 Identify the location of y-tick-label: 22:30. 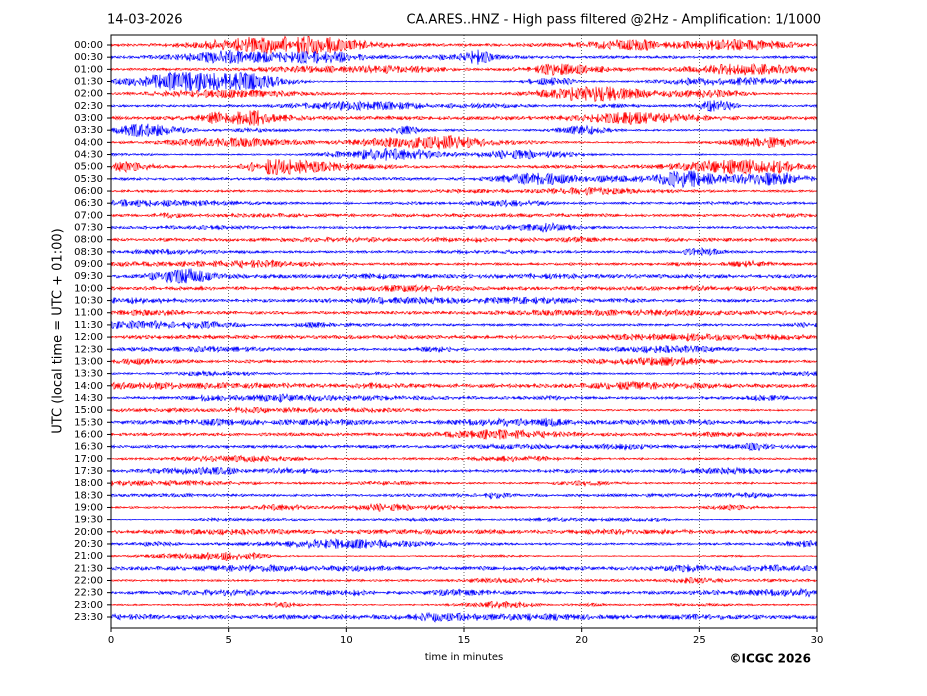
(88, 593).